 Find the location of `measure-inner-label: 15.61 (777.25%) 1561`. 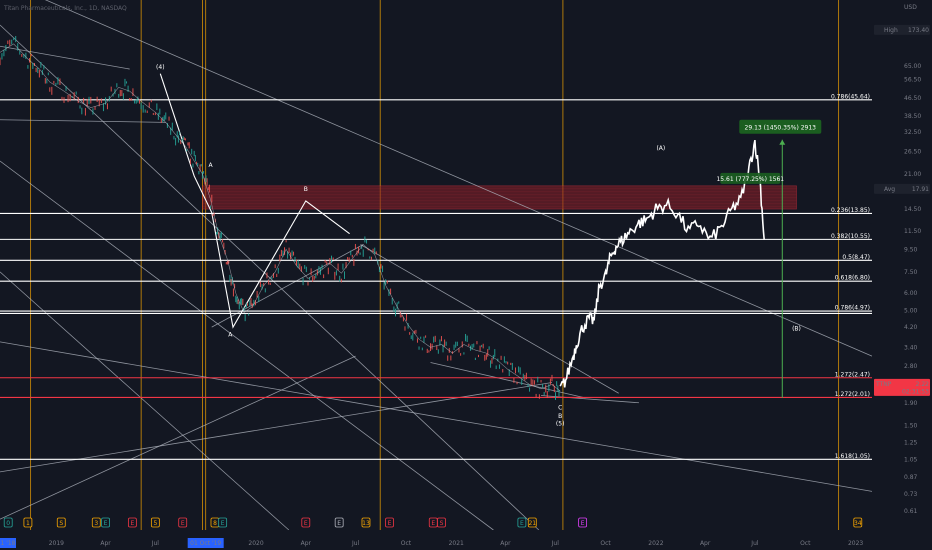

measure-inner-label: 15.61 (777.25%) 1561 is located at coordinates (750, 179).